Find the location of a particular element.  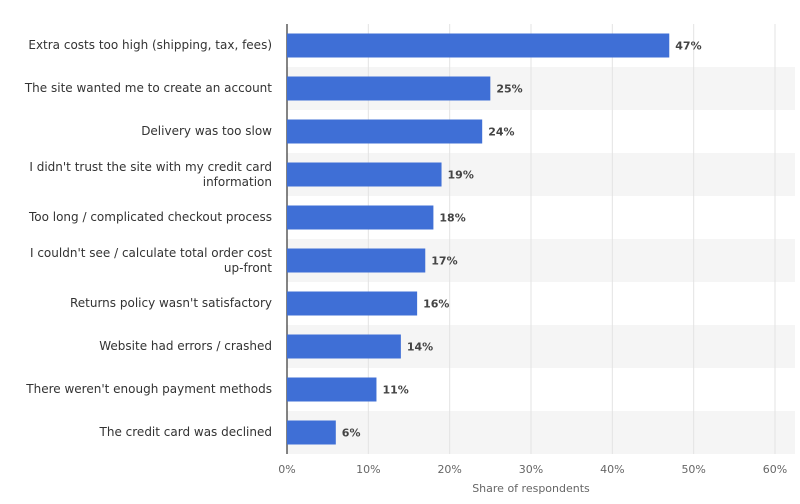

x-tick-label: 30% is located at coordinates (531, 469).